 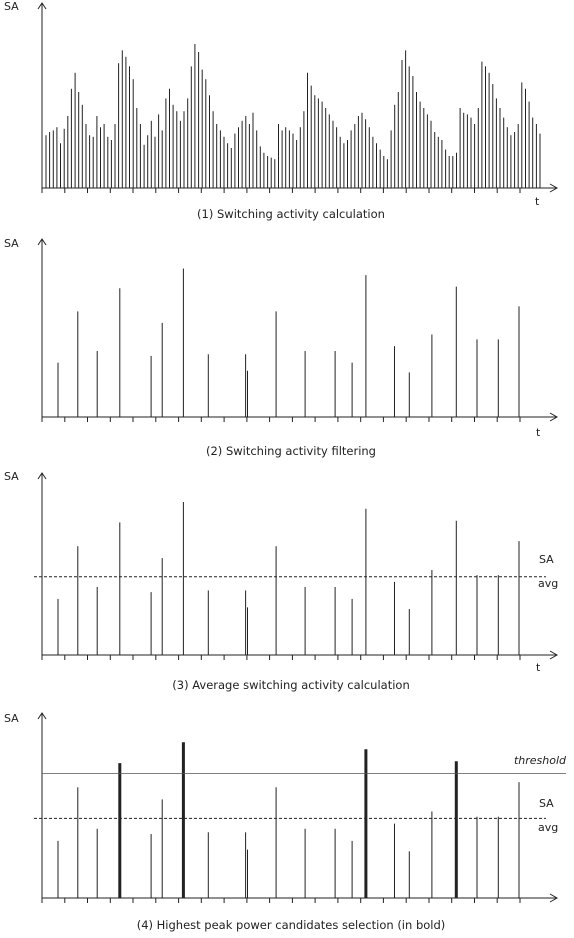 I want to click on caption-1: (1) Switching activity calculation, so click(x=291, y=214).